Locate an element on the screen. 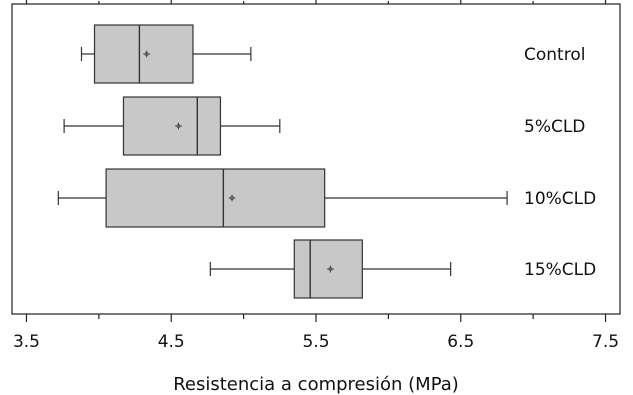  category-label: 15%CLD is located at coordinates (560, 270).